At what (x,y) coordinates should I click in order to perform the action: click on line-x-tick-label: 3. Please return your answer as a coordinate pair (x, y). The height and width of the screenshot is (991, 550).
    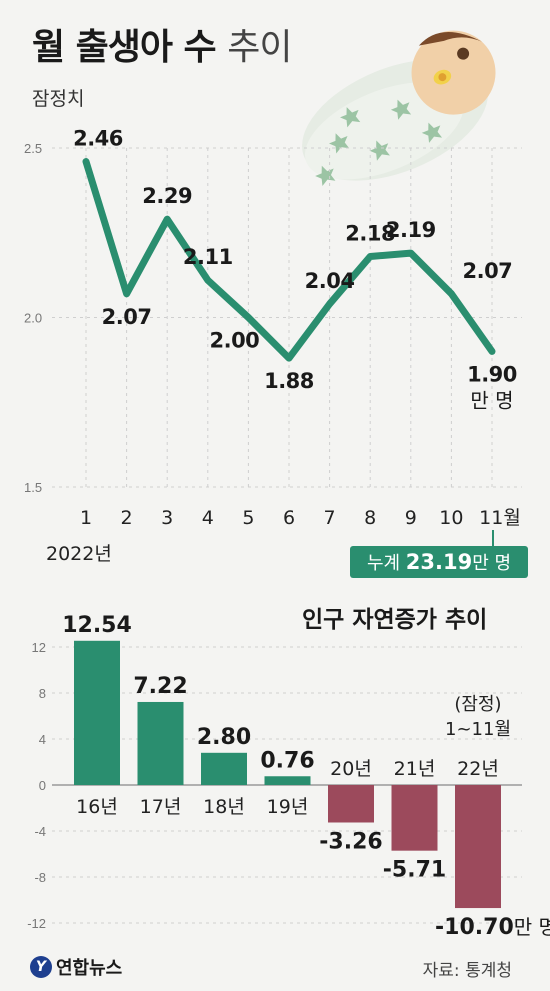
    Looking at the image, I should click on (167, 518).